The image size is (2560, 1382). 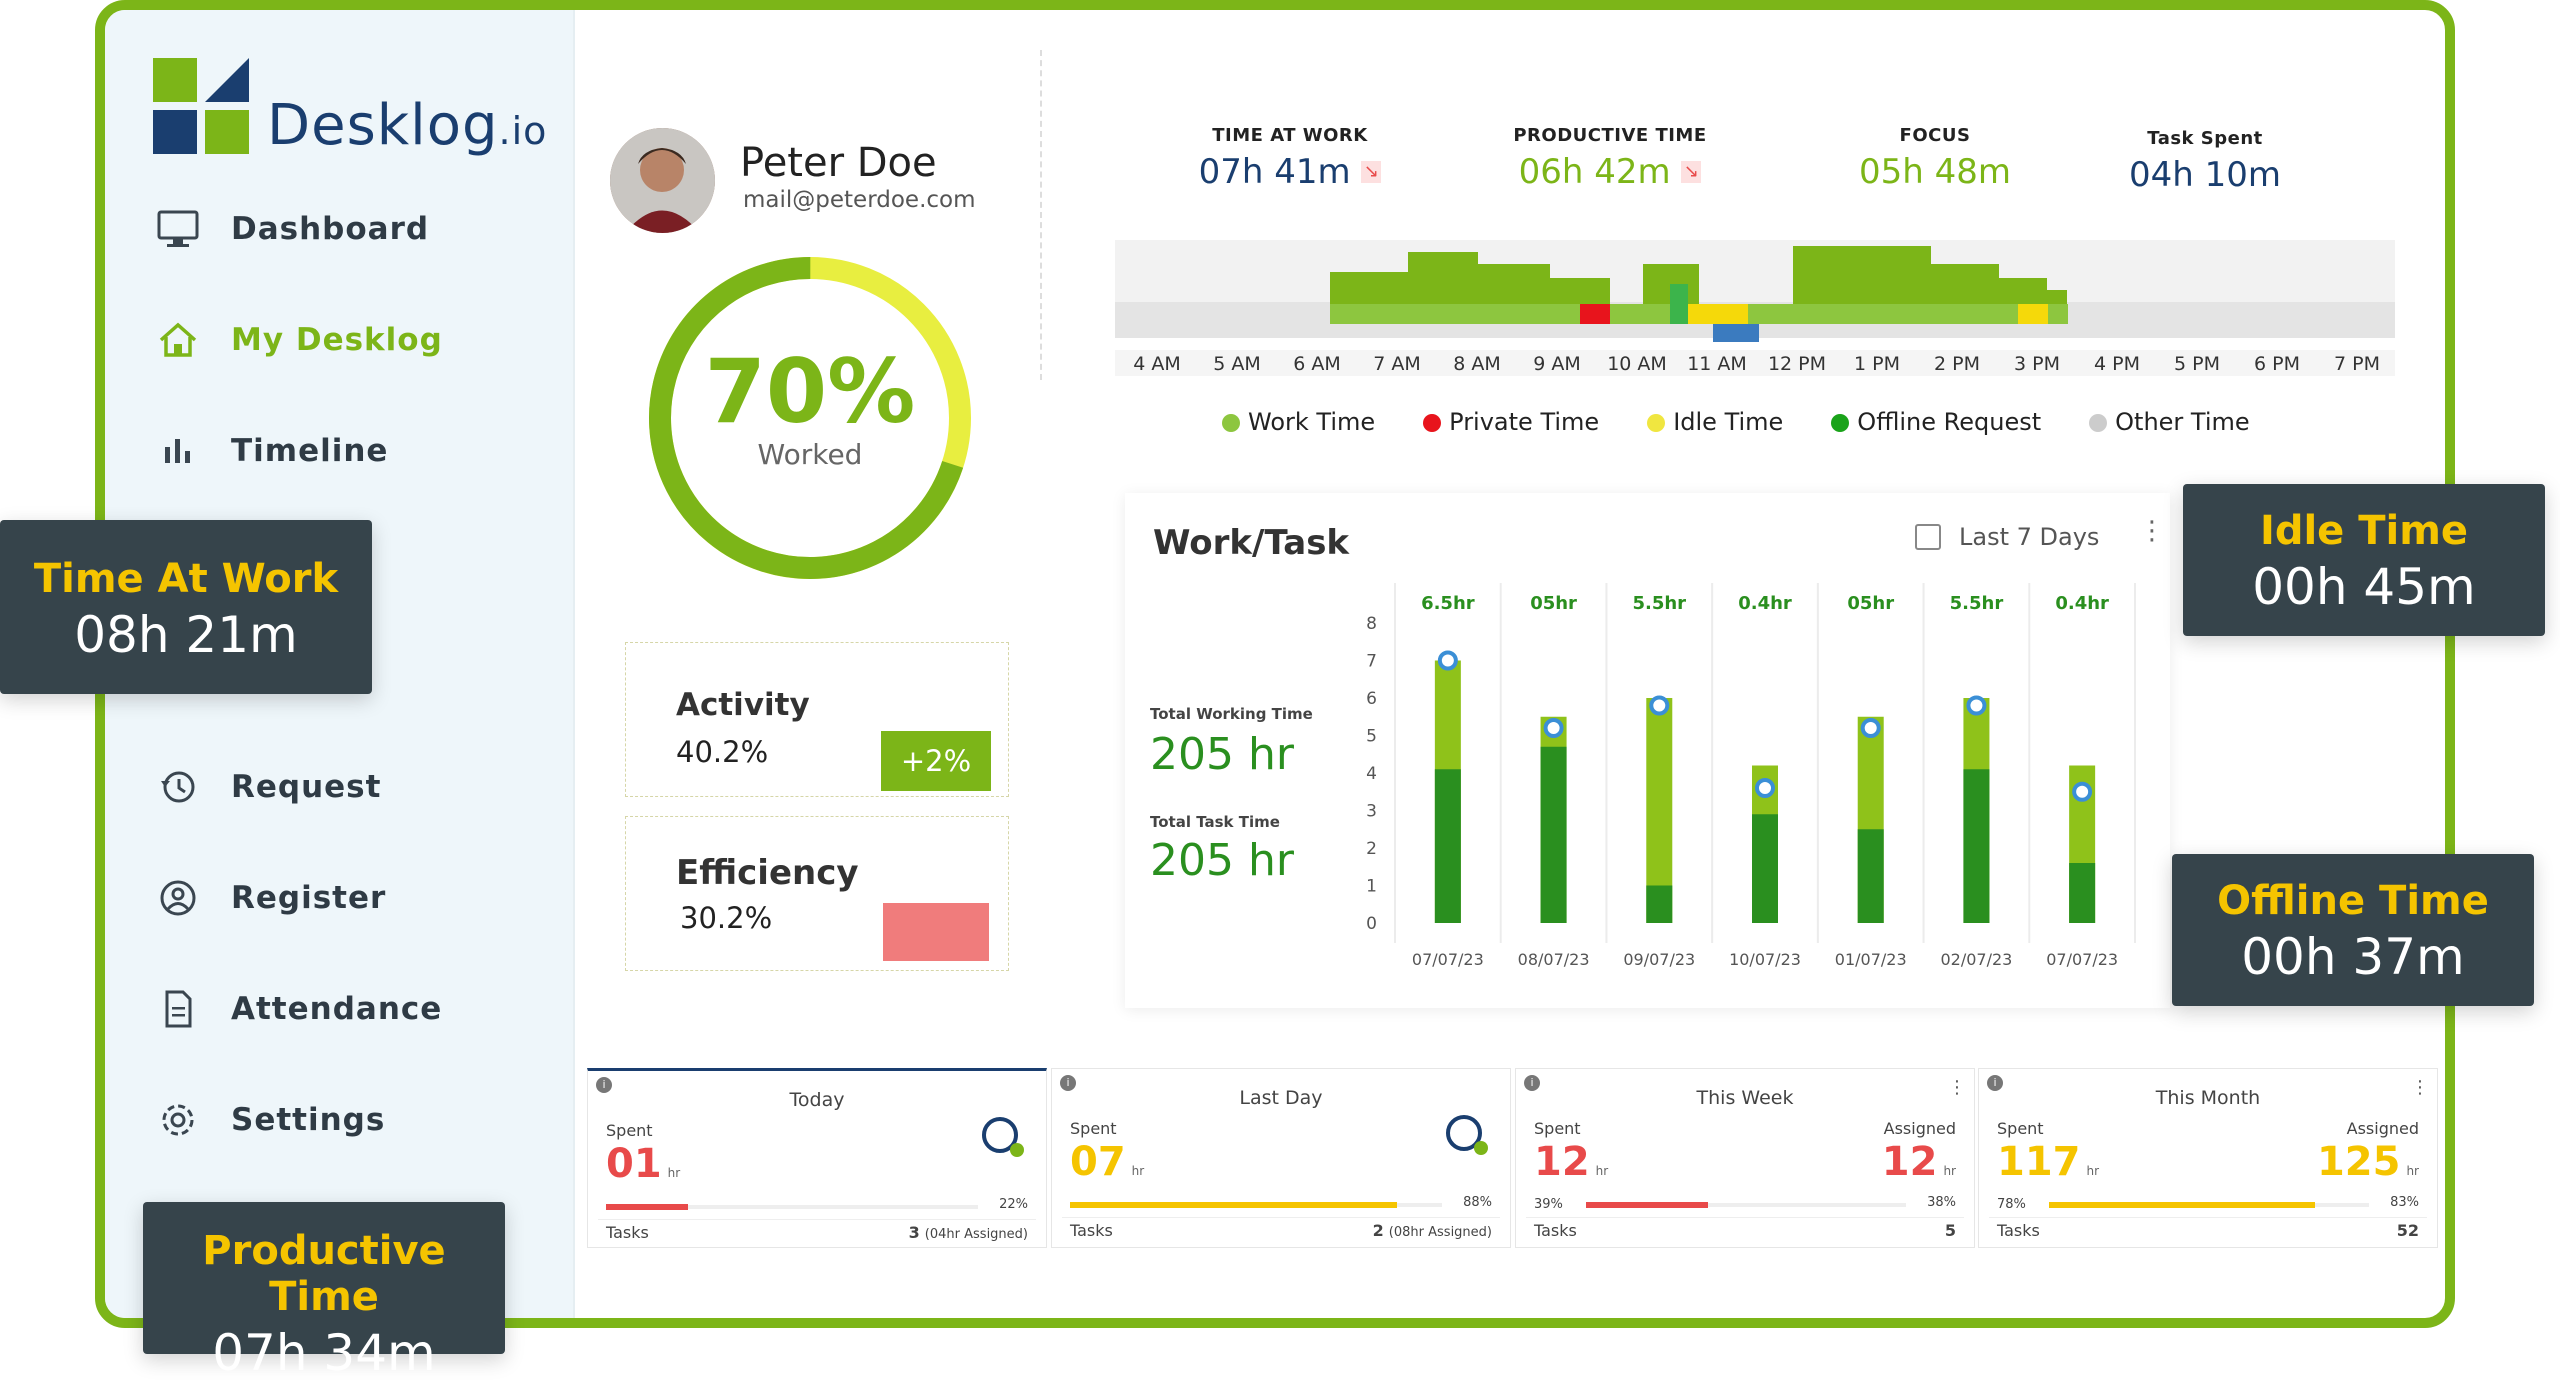 I want to click on x-tick-label: 01/07/23, so click(x=1871, y=959).